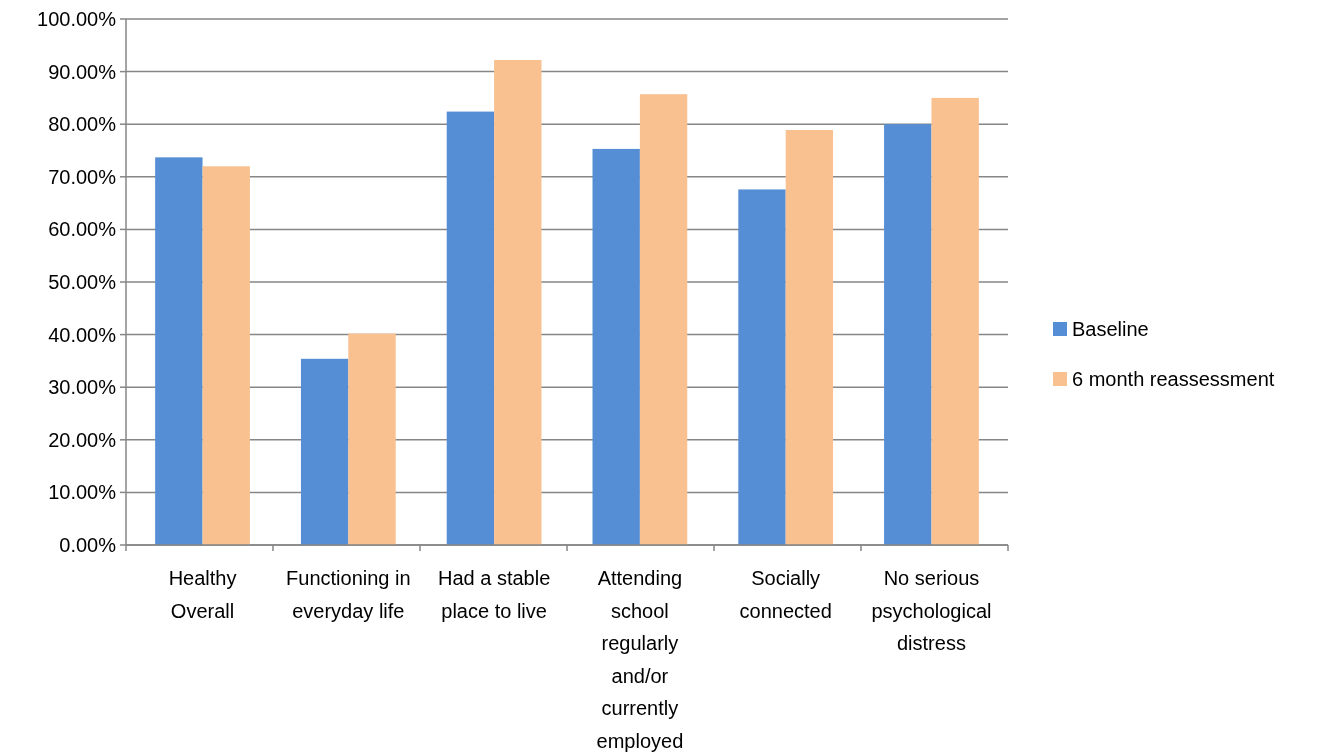 The width and height of the screenshot is (1331, 755). What do you see at coordinates (202, 594) in the screenshot?
I see `x-tick-label: Healthy Overall` at bounding box center [202, 594].